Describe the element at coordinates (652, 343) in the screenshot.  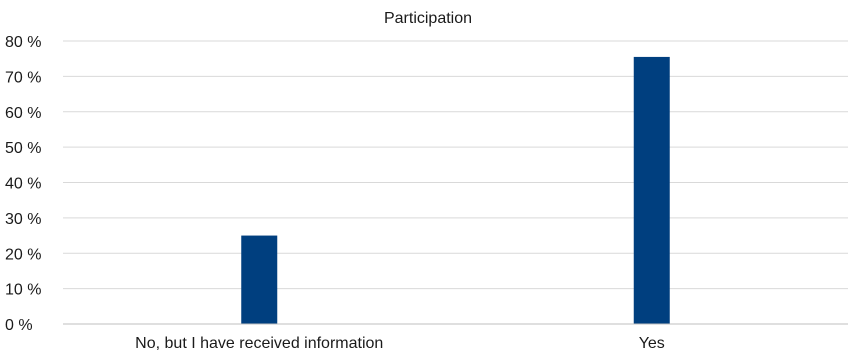
I see `x-category-label: Yes` at that location.